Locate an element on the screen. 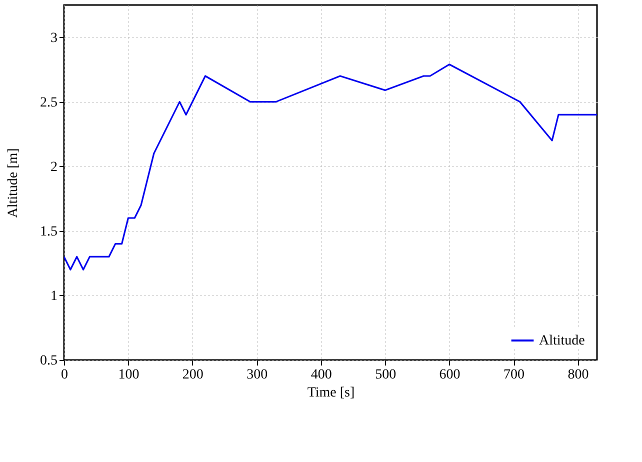 The height and width of the screenshot is (462, 642). x-tick-label: 700 is located at coordinates (514, 375).